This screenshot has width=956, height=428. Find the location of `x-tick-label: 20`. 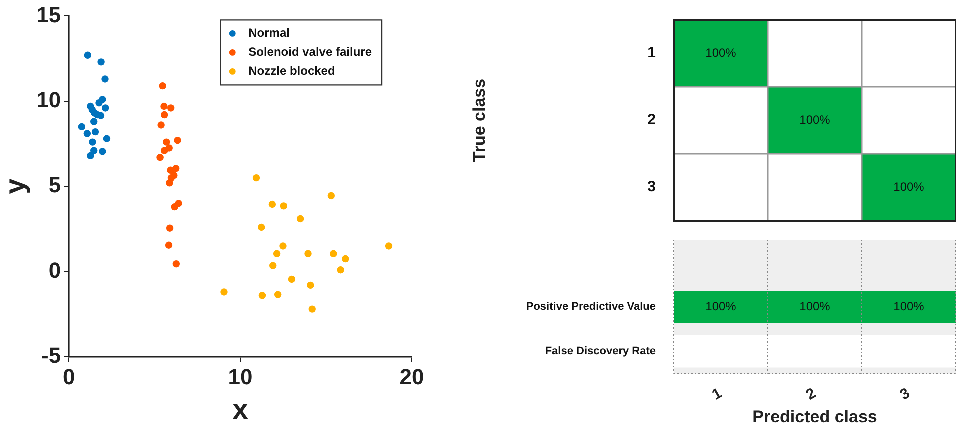

x-tick-label: 20 is located at coordinates (412, 377).